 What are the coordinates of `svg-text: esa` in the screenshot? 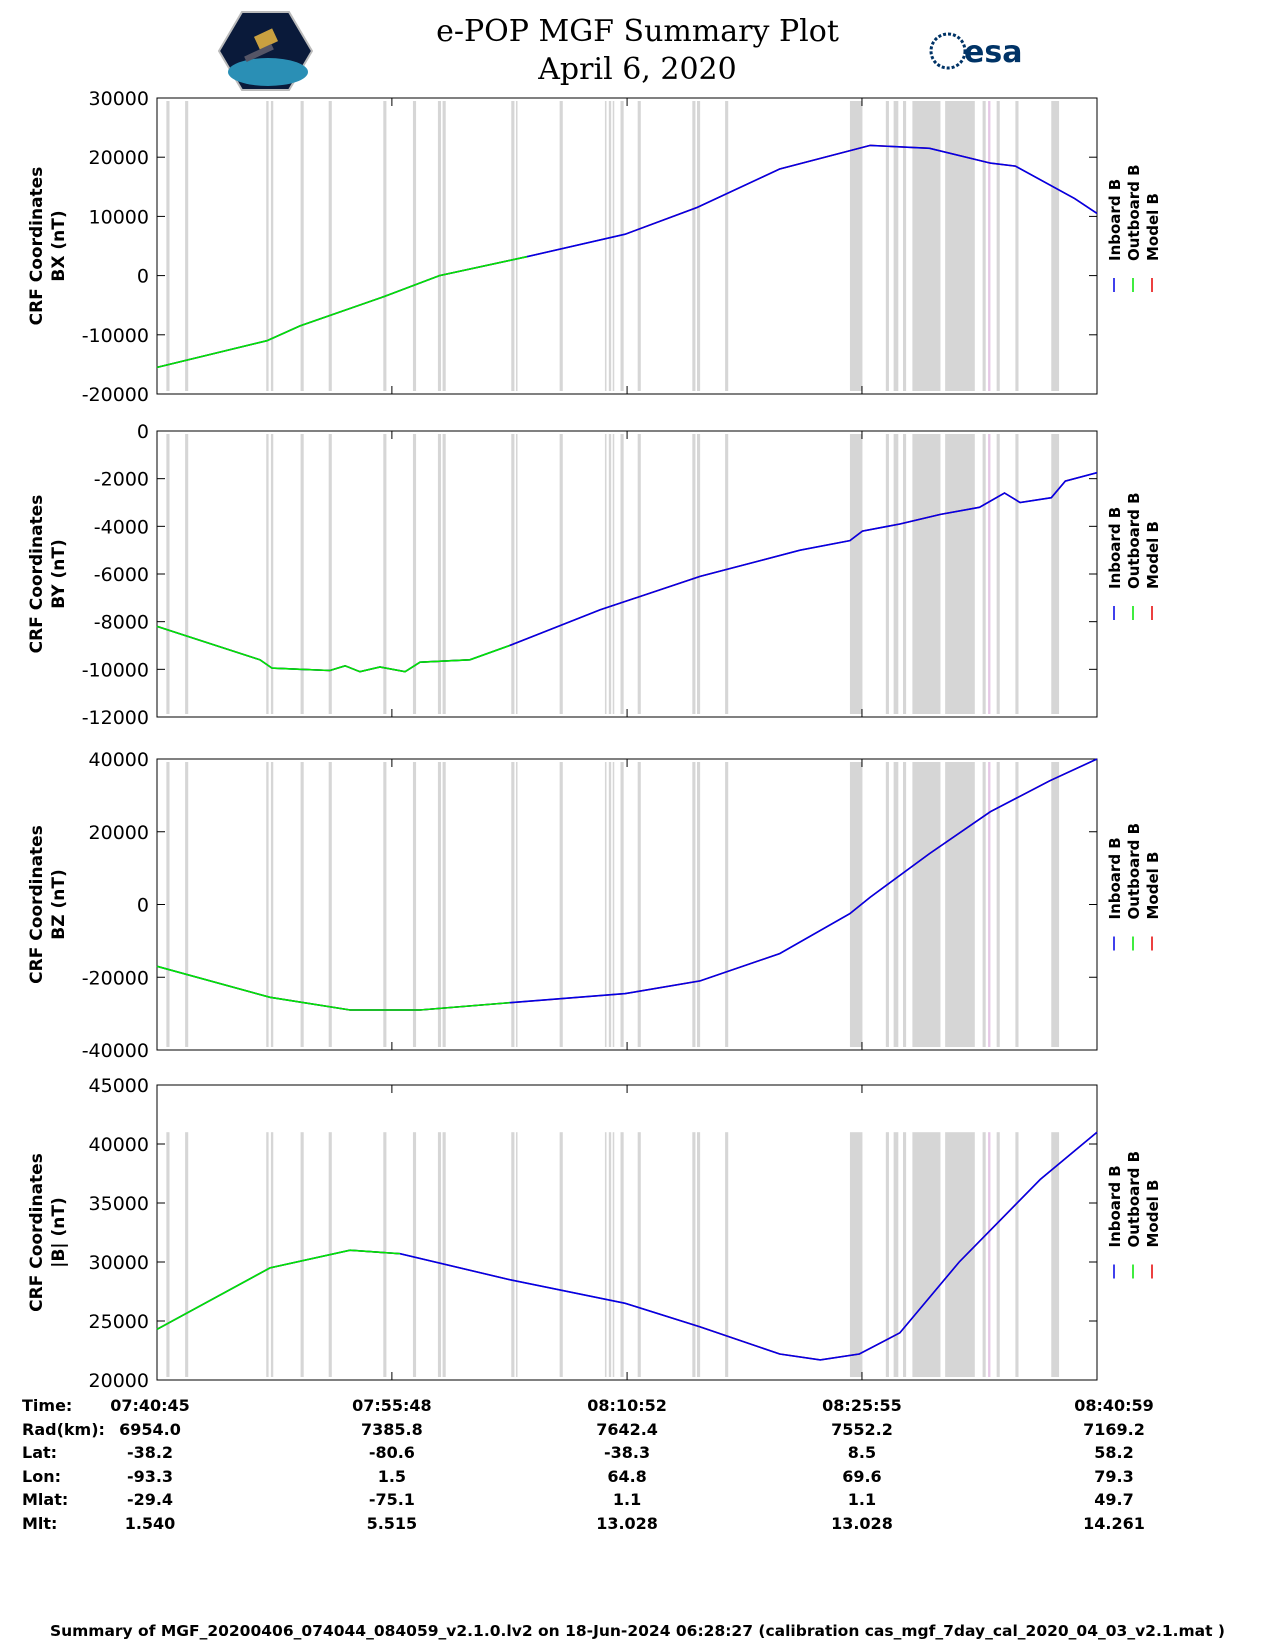 It's located at (993, 52).